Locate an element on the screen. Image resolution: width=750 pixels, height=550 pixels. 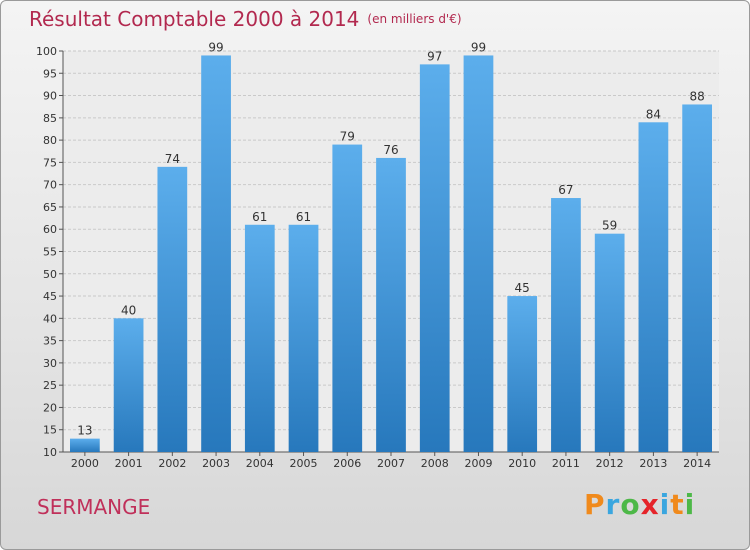
y-tick-label: 10 is located at coordinates (50, 452).